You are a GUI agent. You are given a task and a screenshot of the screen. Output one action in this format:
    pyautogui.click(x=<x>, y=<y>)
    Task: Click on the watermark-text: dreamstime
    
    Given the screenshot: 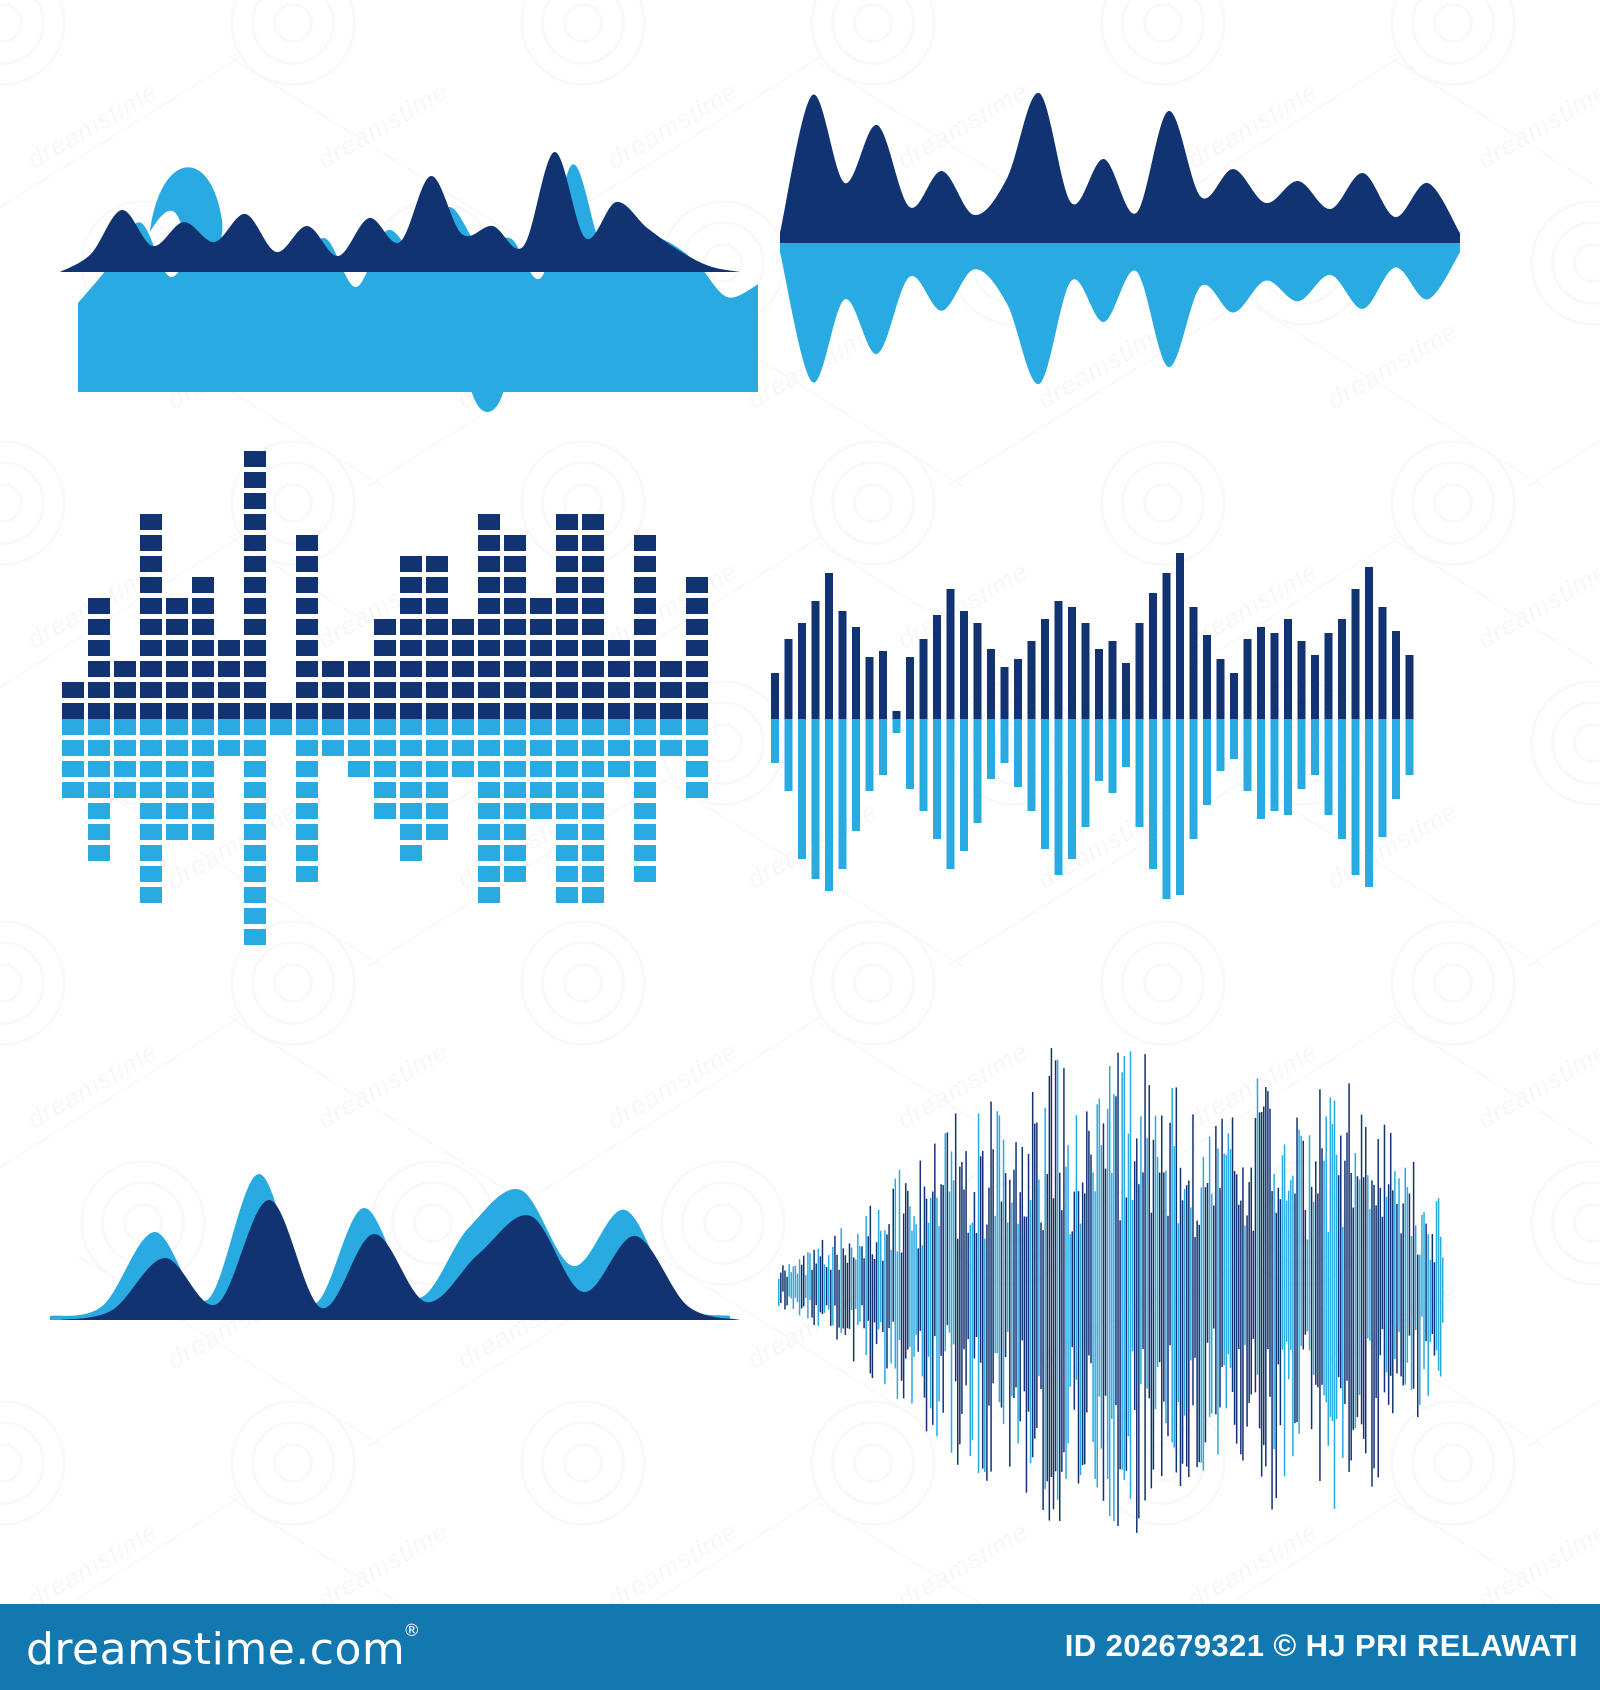 What is the action you would take?
    pyautogui.click(x=673, y=1085)
    